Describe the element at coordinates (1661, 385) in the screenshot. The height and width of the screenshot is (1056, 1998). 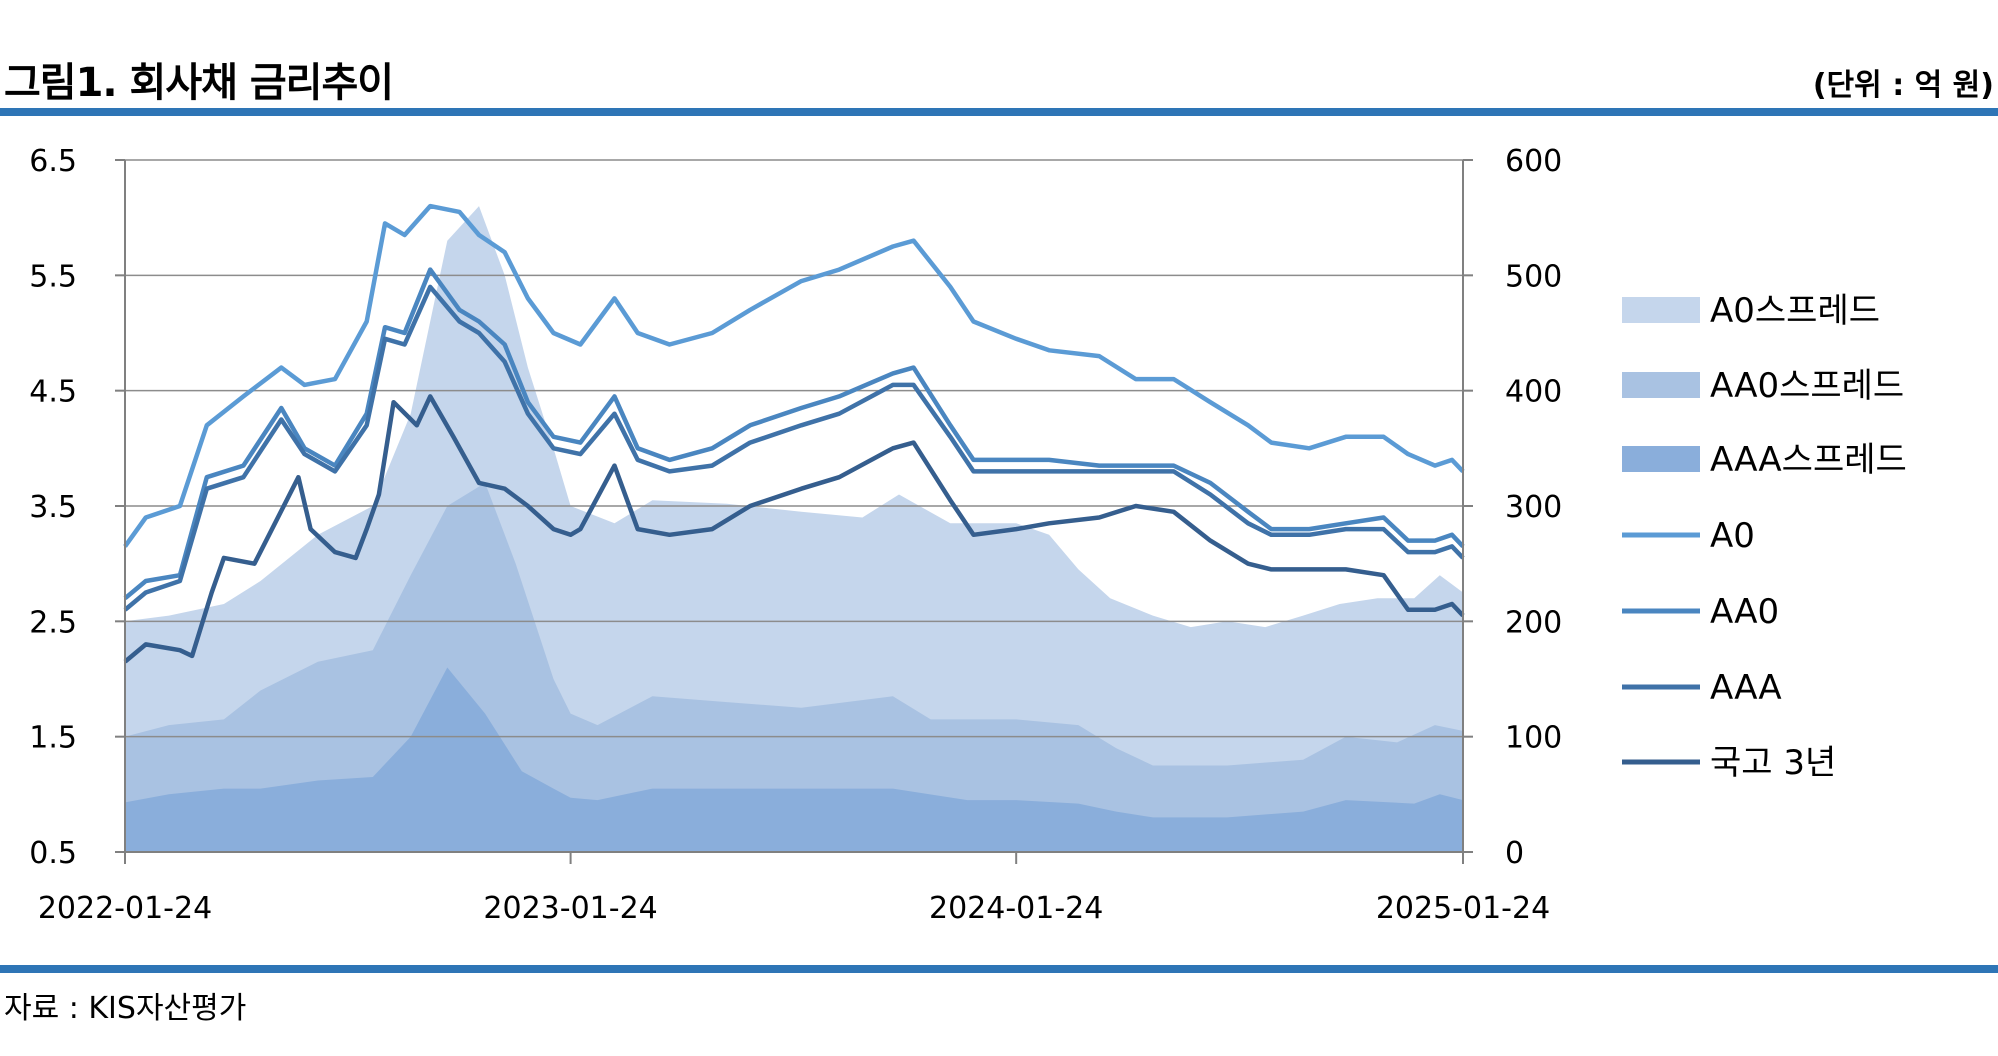
I see `legend-swatch-AA0스프레드` at that location.